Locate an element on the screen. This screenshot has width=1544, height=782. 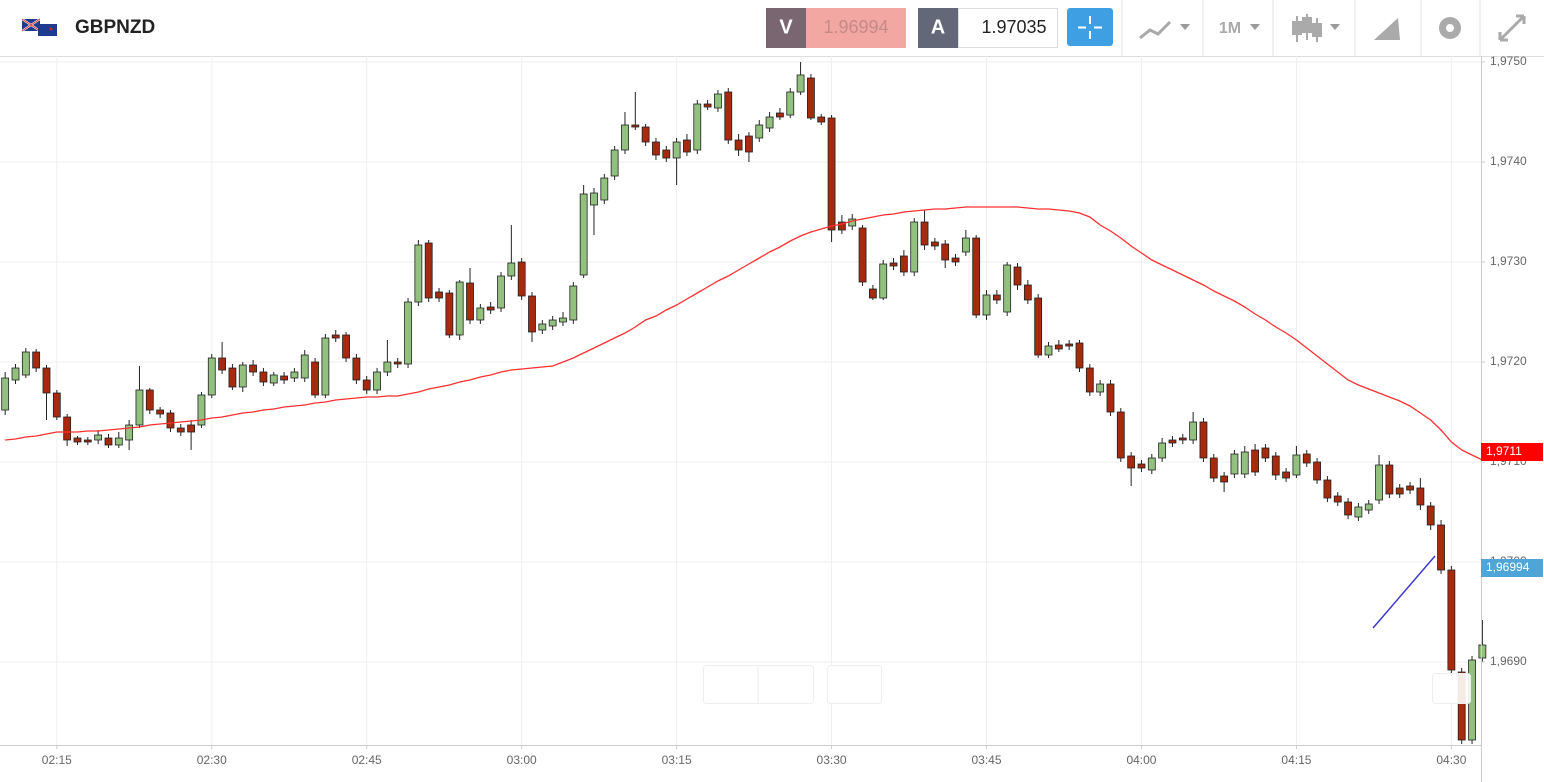
crosshair-icon is located at coordinates (1090, 27).